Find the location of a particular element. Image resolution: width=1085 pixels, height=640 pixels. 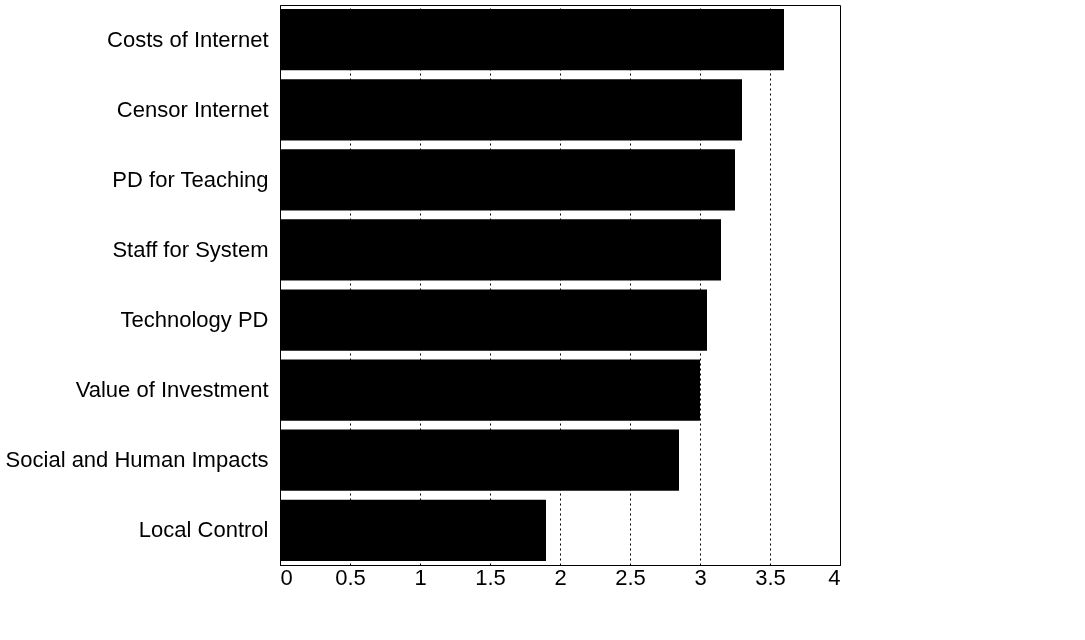

y-tick-label: Censor Internet is located at coordinates (192, 109).